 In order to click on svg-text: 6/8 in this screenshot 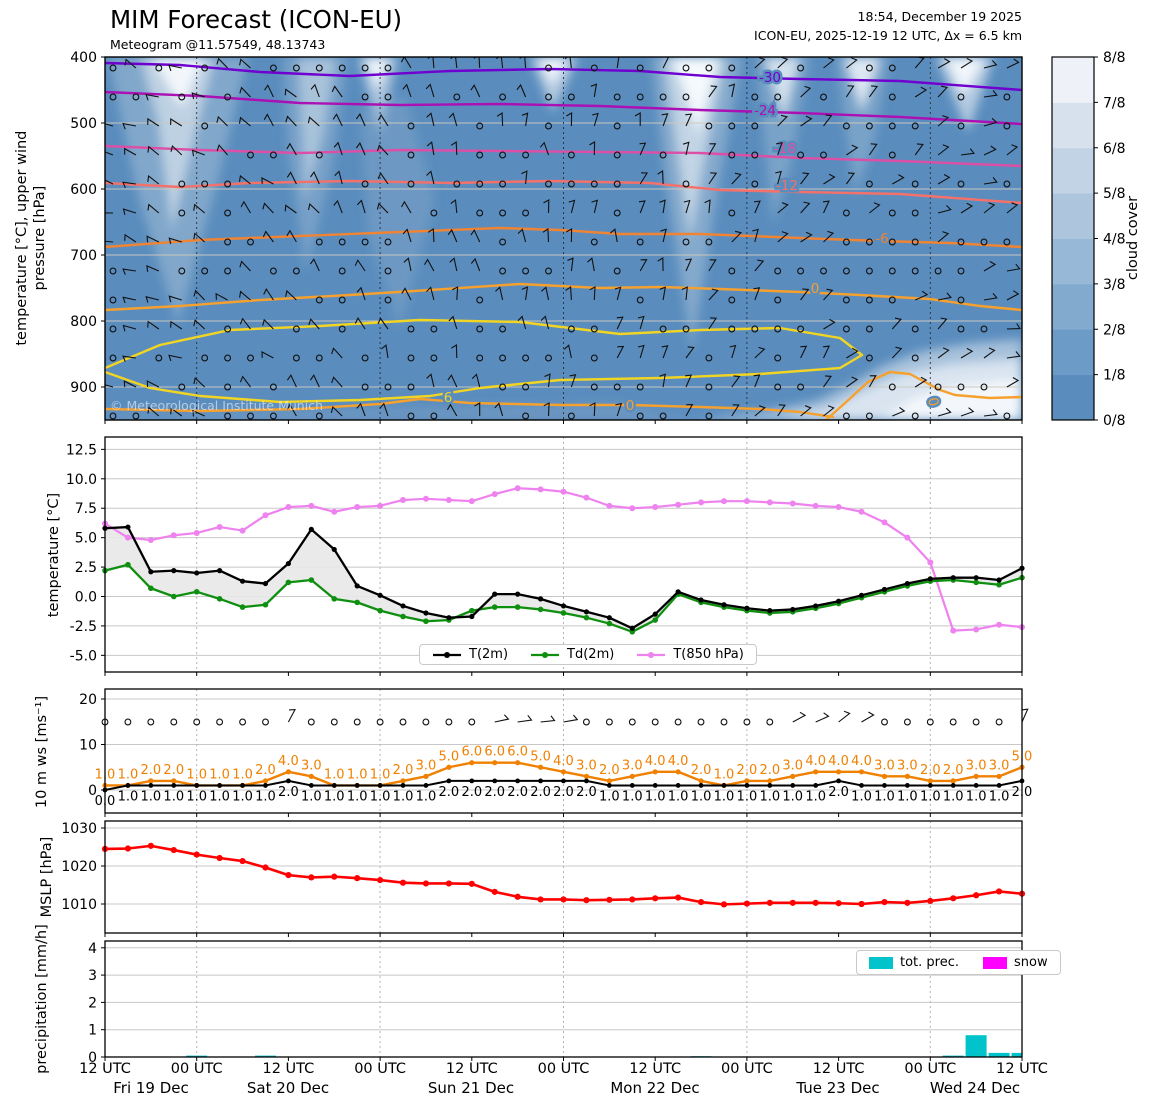, I will do `click(1114, 149)`.